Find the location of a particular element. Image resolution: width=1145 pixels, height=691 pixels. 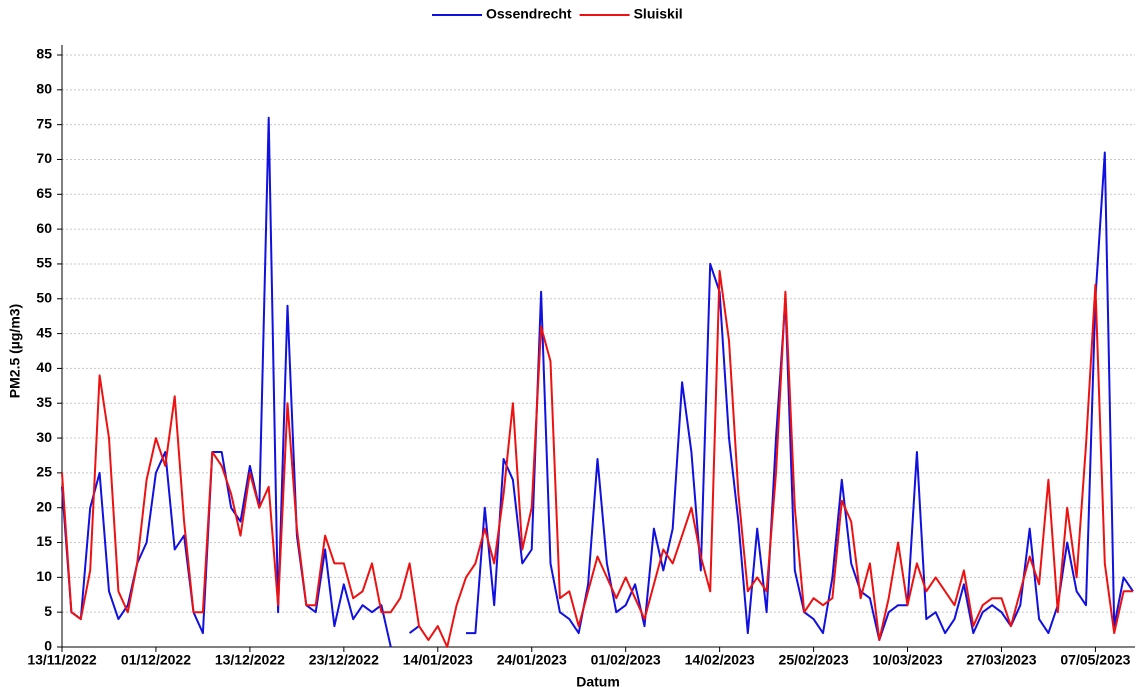

x-tick-label: 01/02/2023 is located at coordinates (626, 660).